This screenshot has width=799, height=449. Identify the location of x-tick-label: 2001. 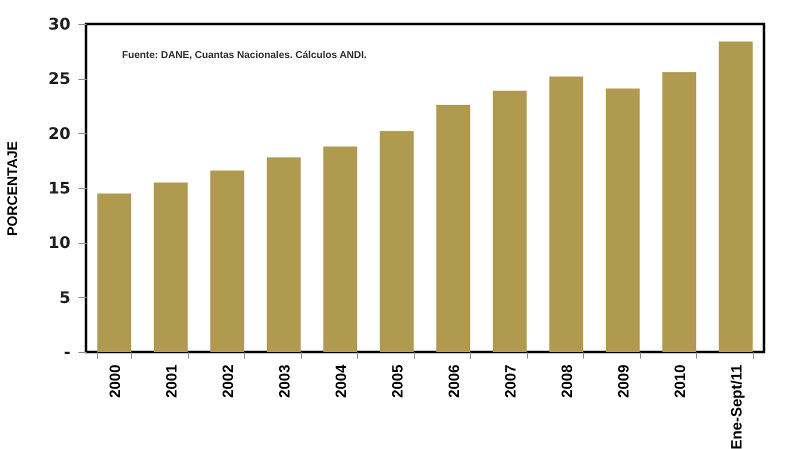
(171, 381).